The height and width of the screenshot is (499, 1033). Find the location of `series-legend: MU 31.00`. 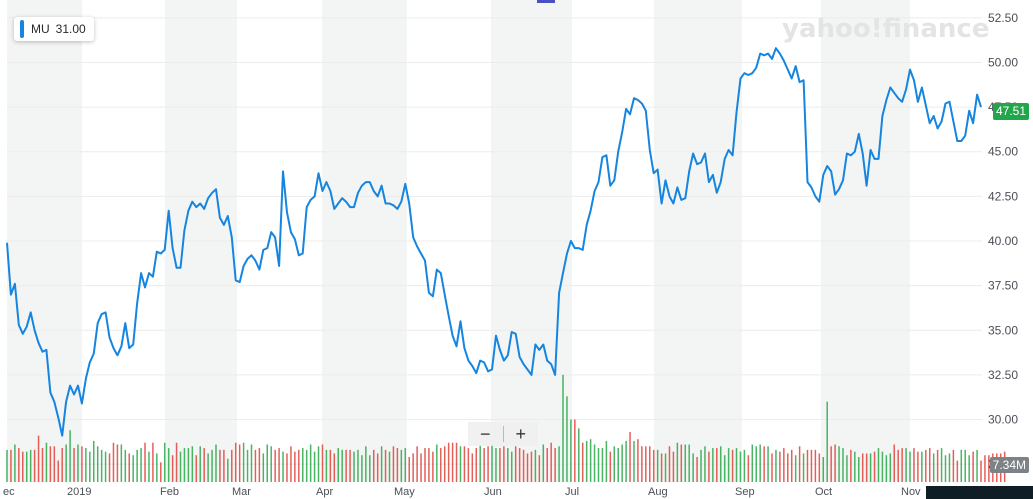

series-legend: MU 31.00 is located at coordinates (54, 29).